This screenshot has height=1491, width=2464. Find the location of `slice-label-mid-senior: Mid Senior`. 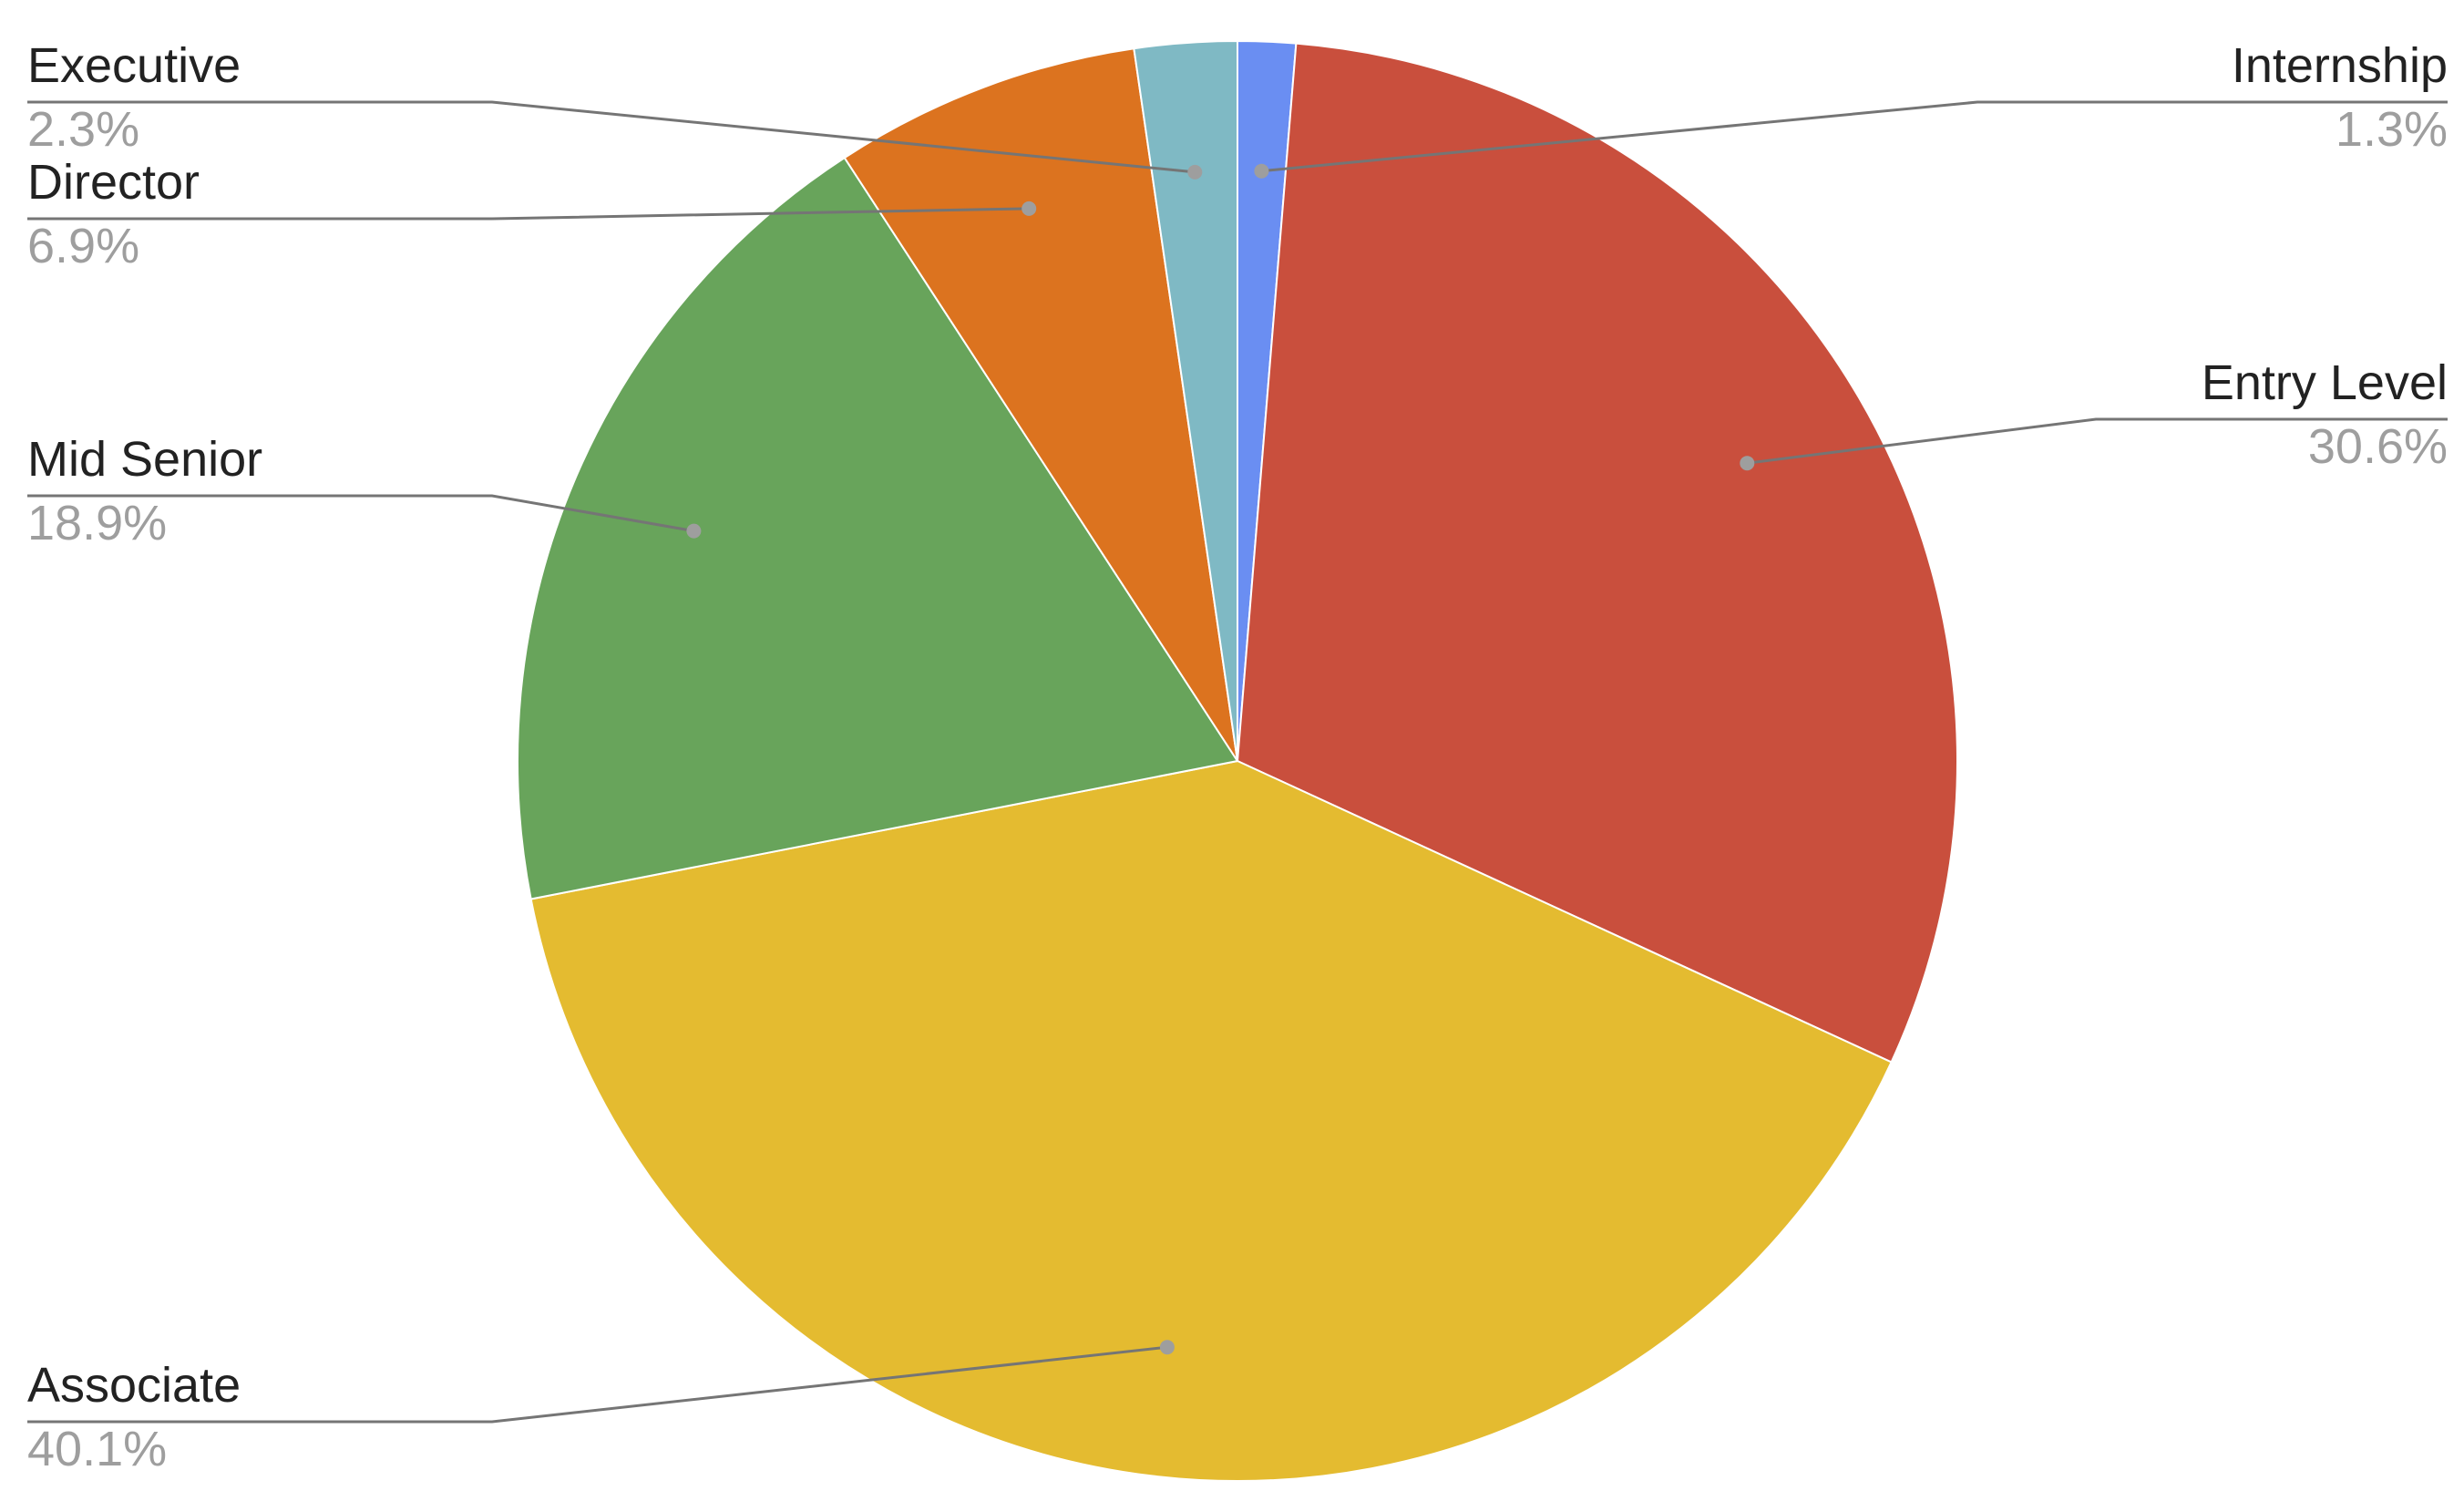

slice-label-mid-senior: Mid Senior is located at coordinates (144, 459).